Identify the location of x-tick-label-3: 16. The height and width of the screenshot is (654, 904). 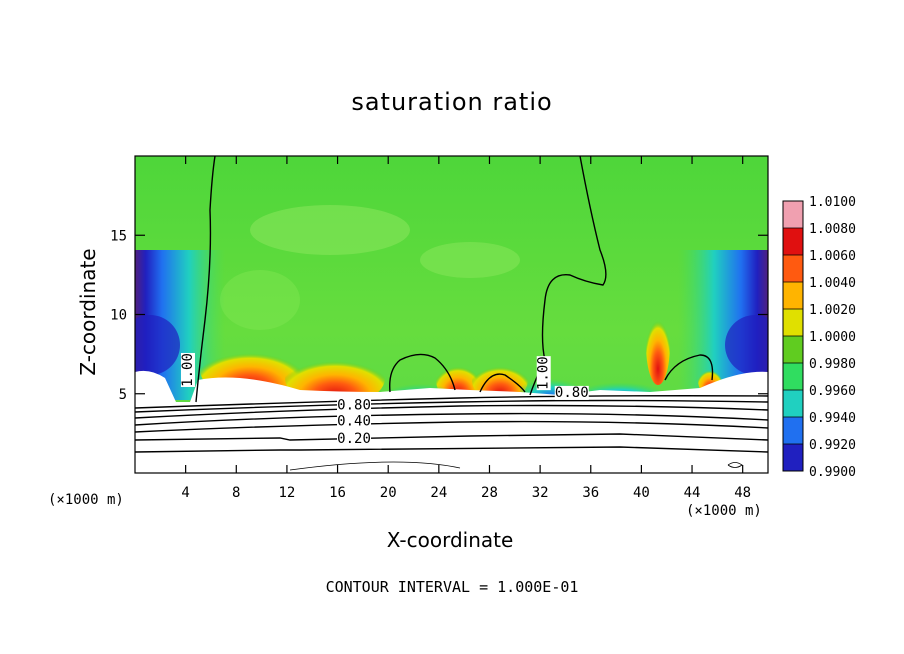
(337, 493).